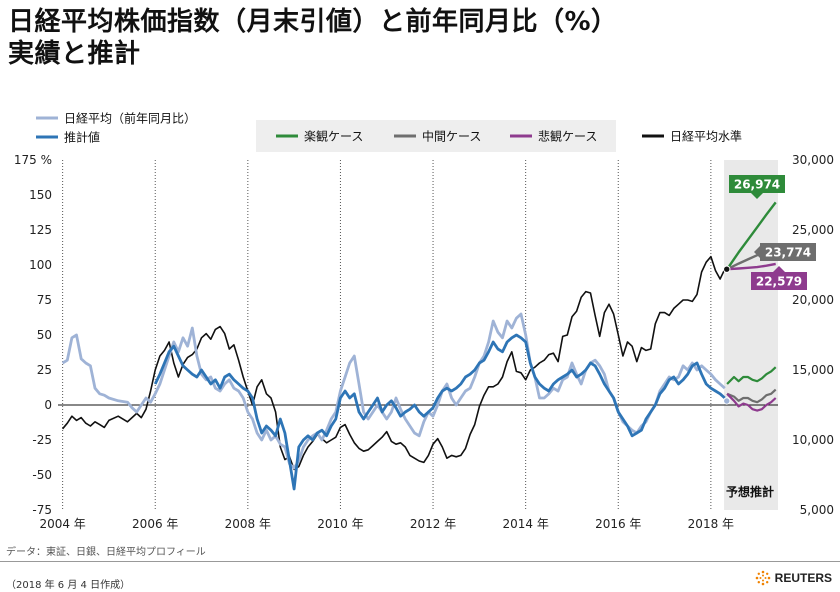 This screenshot has height=592, width=840. Describe the element at coordinates (813, 370) in the screenshot. I see `y-right-tick-label: 15,000` at that location.